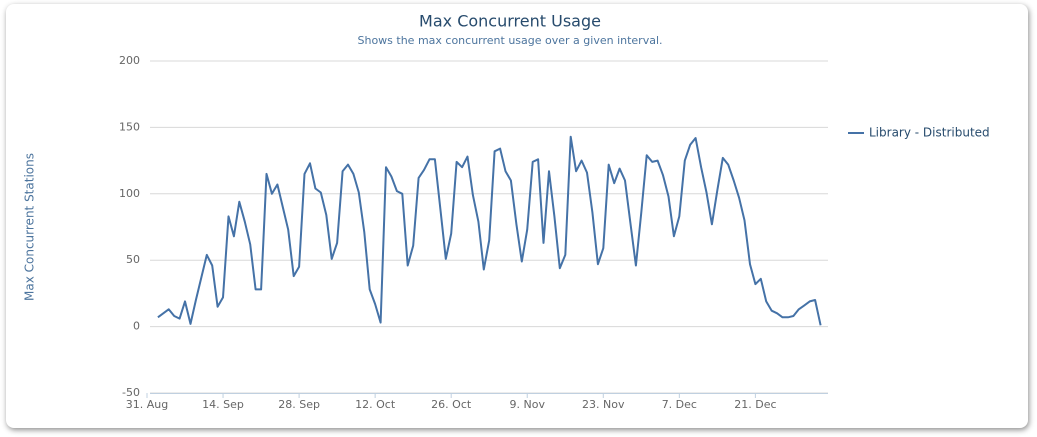 This screenshot has height=437, width=1037. I want to click on y-axis-label: Max Concurrent Stations, so click(30, 227).